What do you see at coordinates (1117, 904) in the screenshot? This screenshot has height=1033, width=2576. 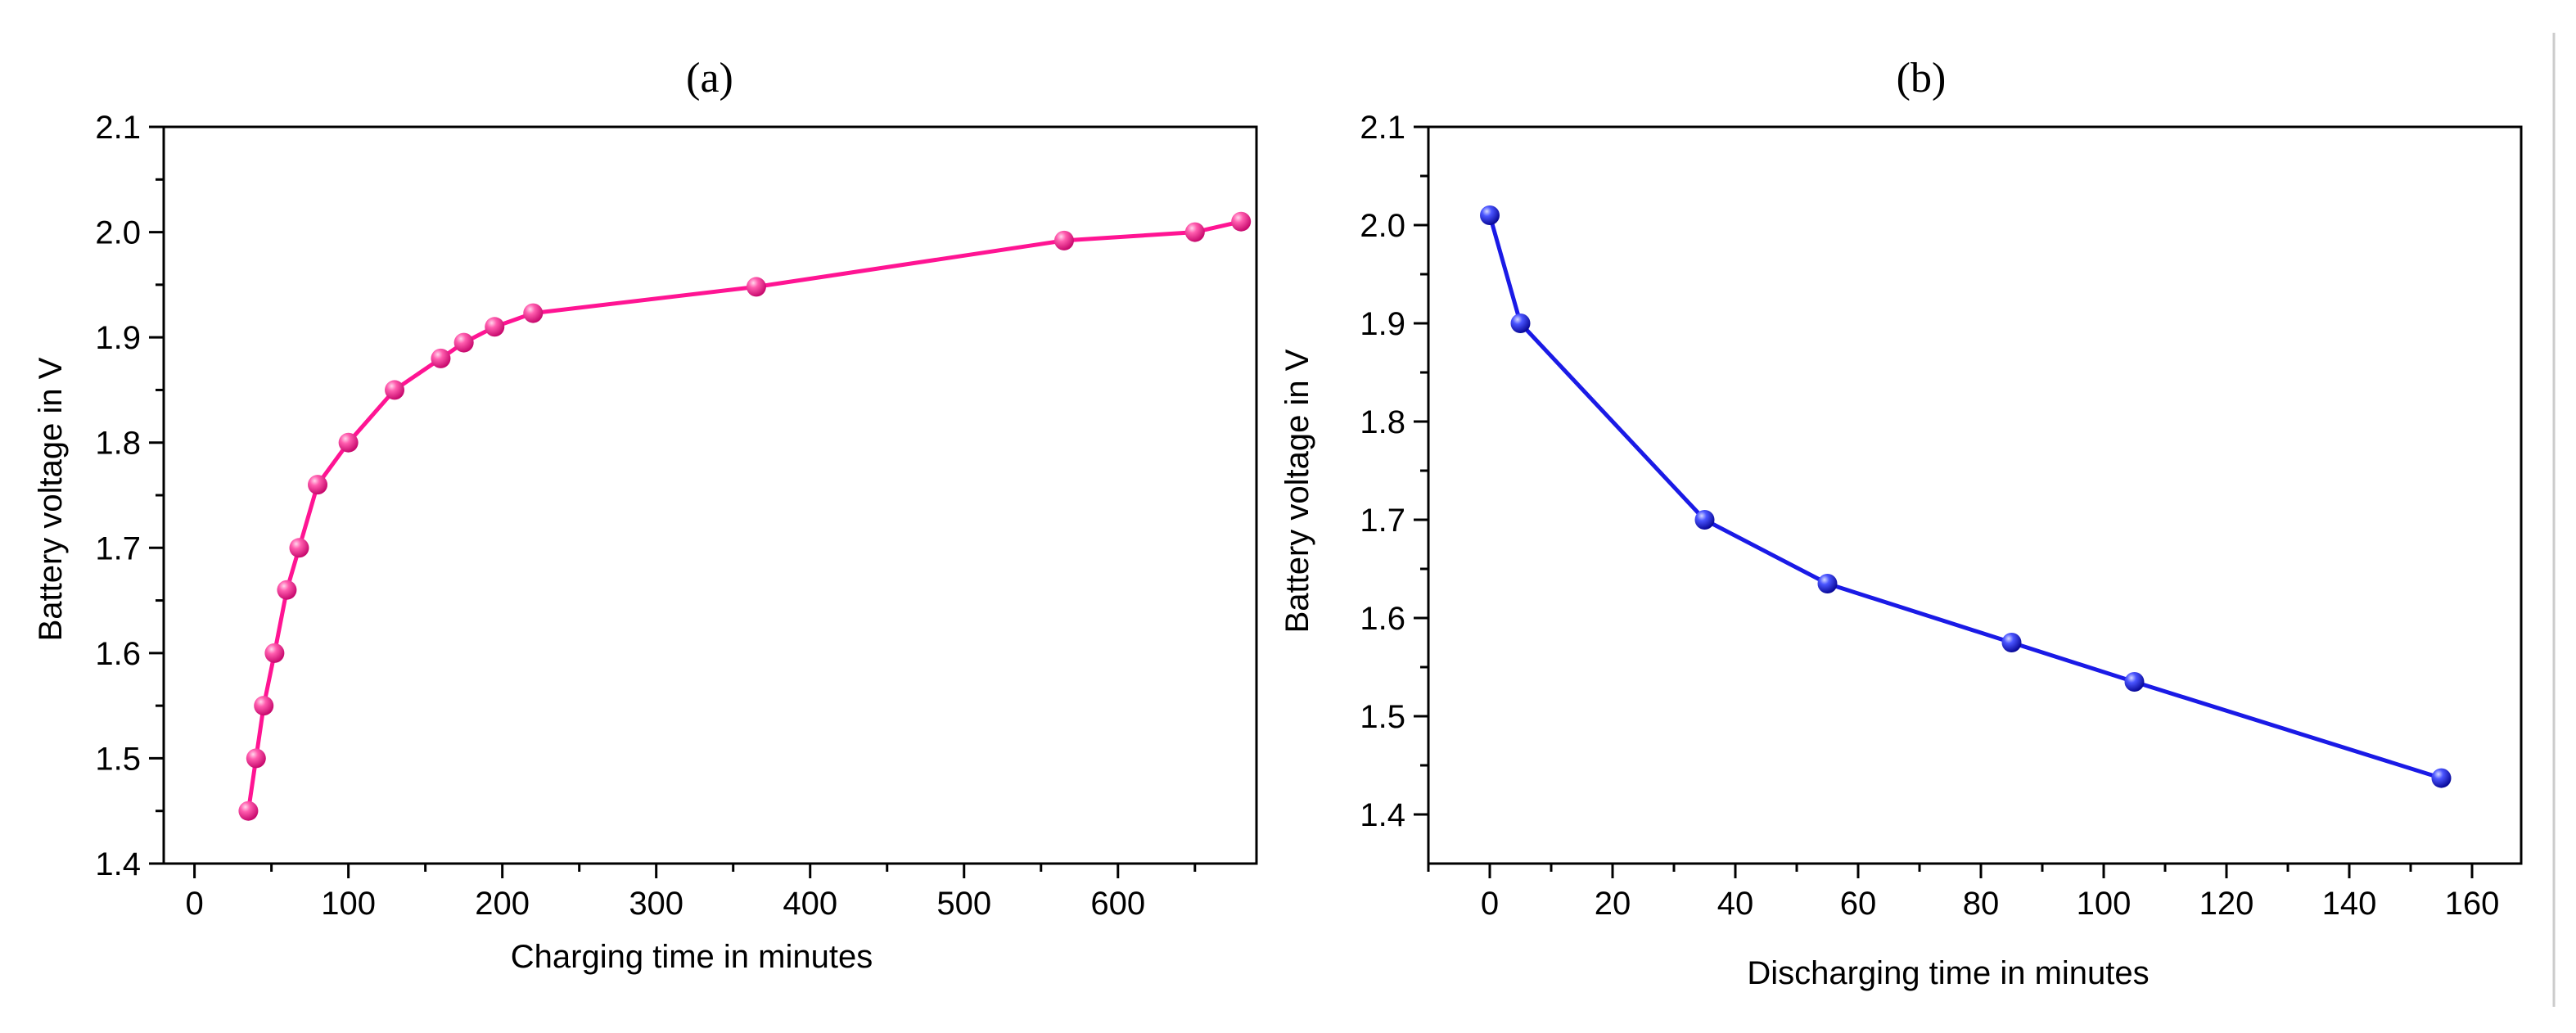 I see `x-tick-label: 600` at bounding box center [1117, 904].